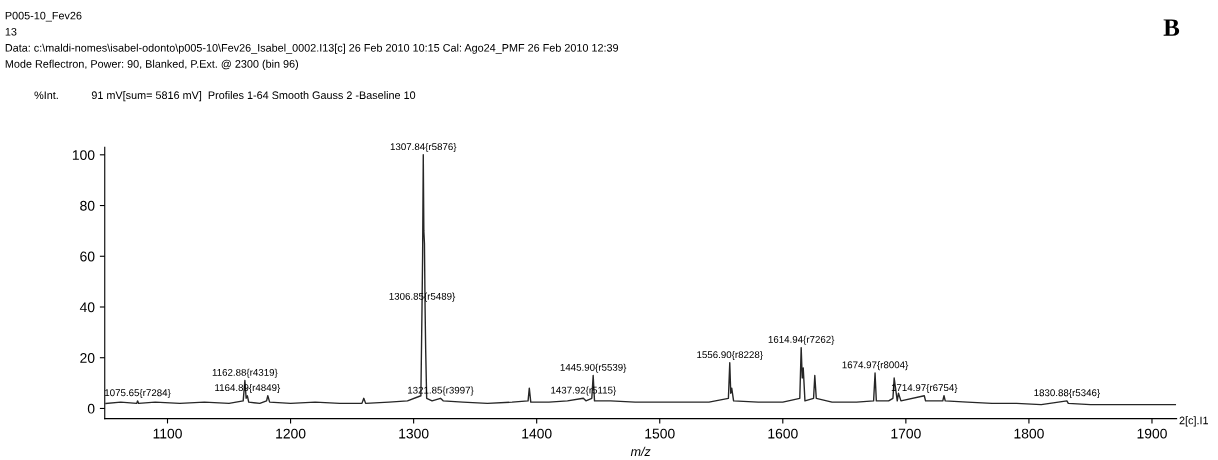 The image size is (1218, 460). Describe the element at coordinates (152, 64) in the screenshot. I see `text: Mode Reflectron, Power: 90, Blanked, P.Ext. @ 2300 (bin 96)` at that location.